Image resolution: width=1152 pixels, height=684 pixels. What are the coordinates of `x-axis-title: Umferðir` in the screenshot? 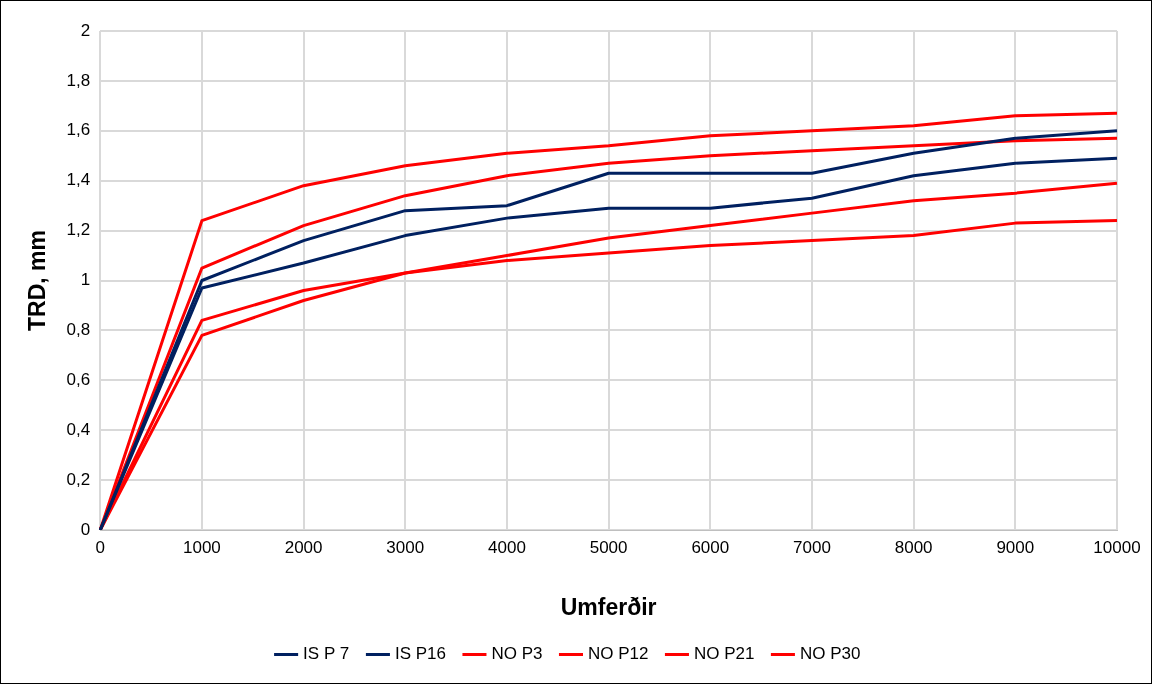 It's located at (608, 606).